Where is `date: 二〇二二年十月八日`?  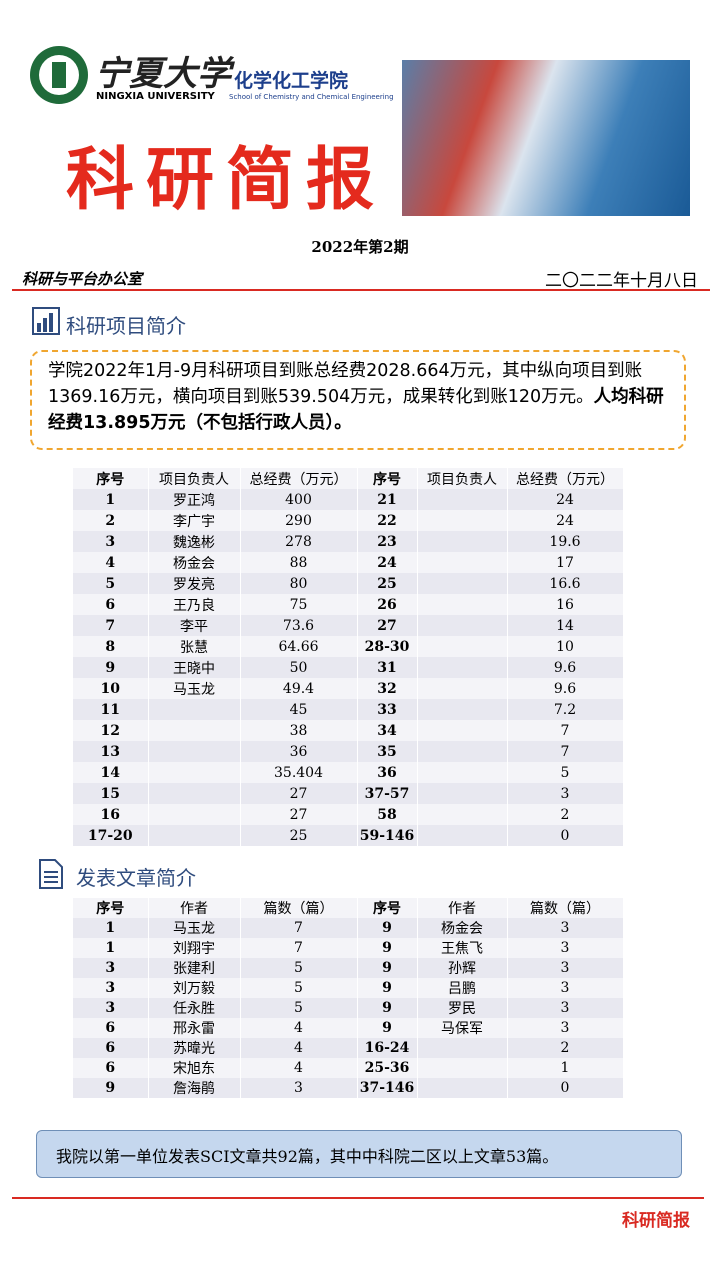
date: 二〇二二年十月八日 is located at coordinates (621, 281).